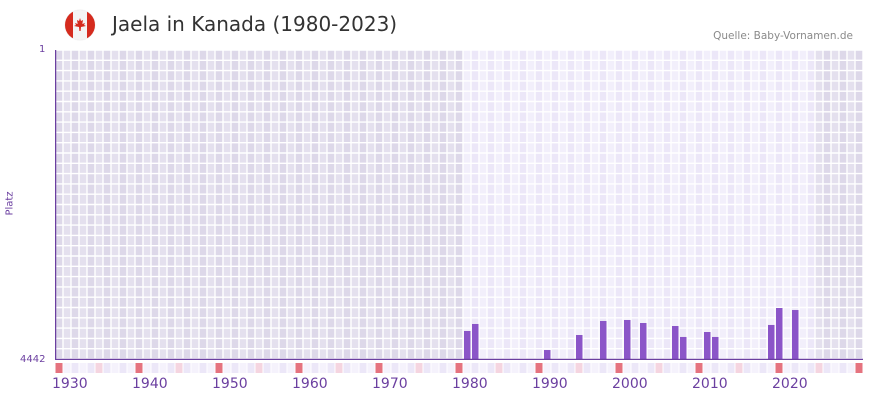  What do you see at coordinates (683, 348) in the screenshot?
I see `bar-2007` at bounding box center [683, 348].